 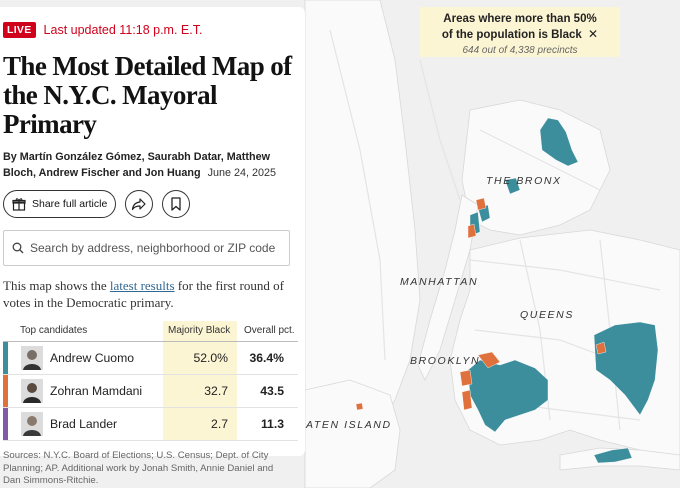 I want to click on live-badge: LIVE, so click(x=19, y=30).